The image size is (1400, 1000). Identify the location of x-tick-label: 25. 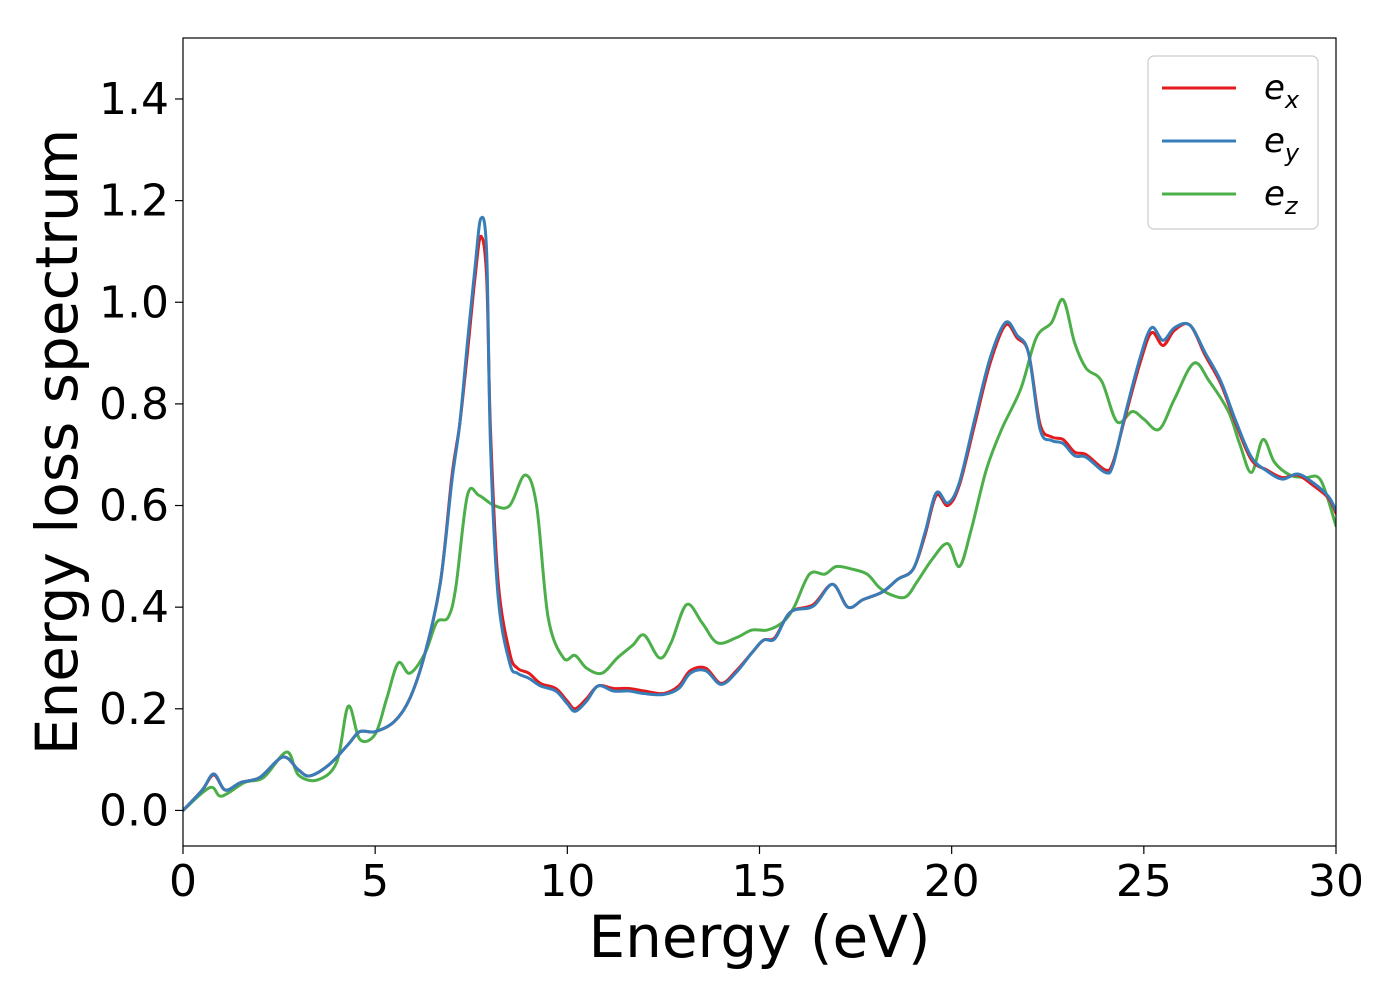
(1144, 881).